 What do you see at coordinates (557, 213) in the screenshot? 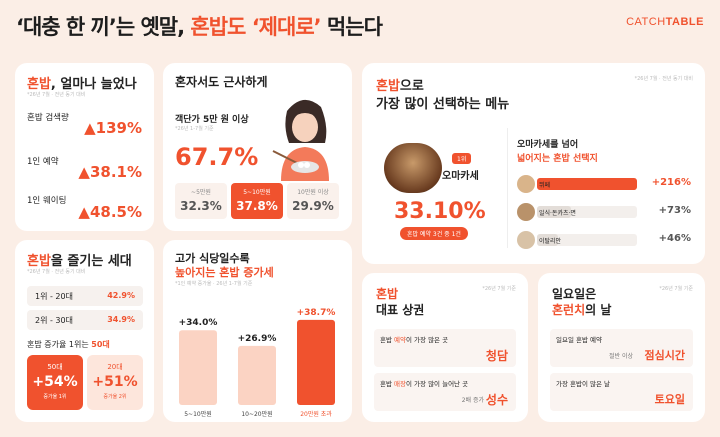
I see `option-label: 일식·돈카츠·면` at bounding box center [557, 213].